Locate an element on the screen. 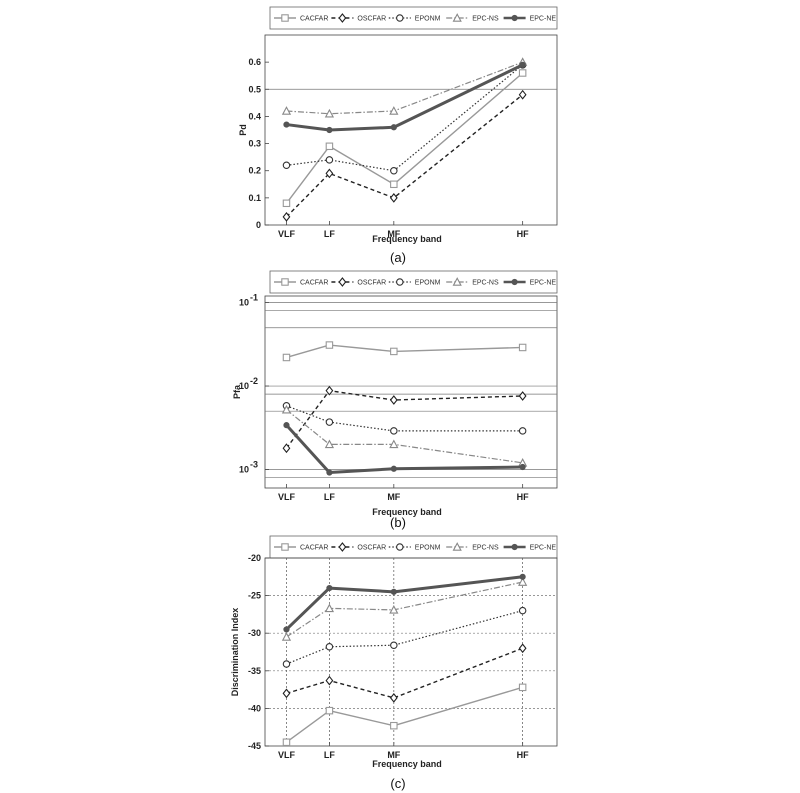 Image resolution: width=800 pixels, height=793 pixels. x-axis-label: Frequency band is located at coordinates (407, 764).